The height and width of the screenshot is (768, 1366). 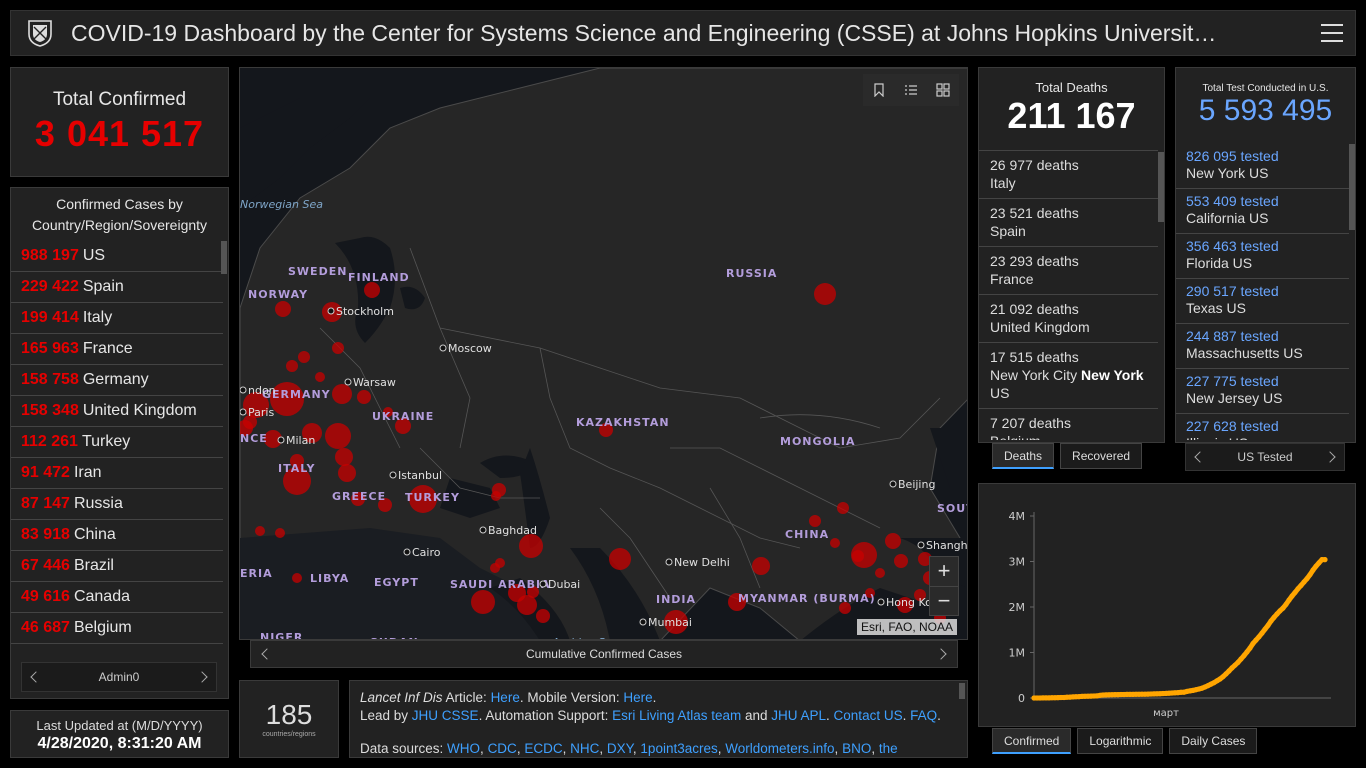 What do you see at coordinates (868, 715) in the screenshot?
I see `contact-link: Contact US` at bounding box center [868, 715].